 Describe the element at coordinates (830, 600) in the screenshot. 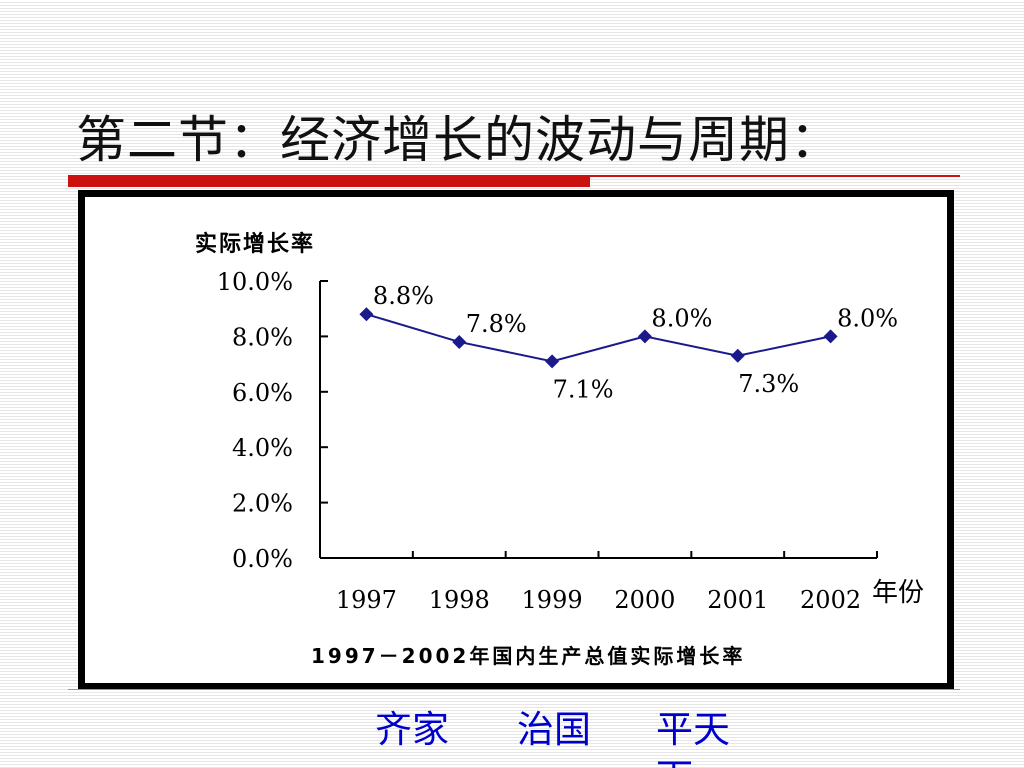

I see `x-tick-label: 2002` at that location.